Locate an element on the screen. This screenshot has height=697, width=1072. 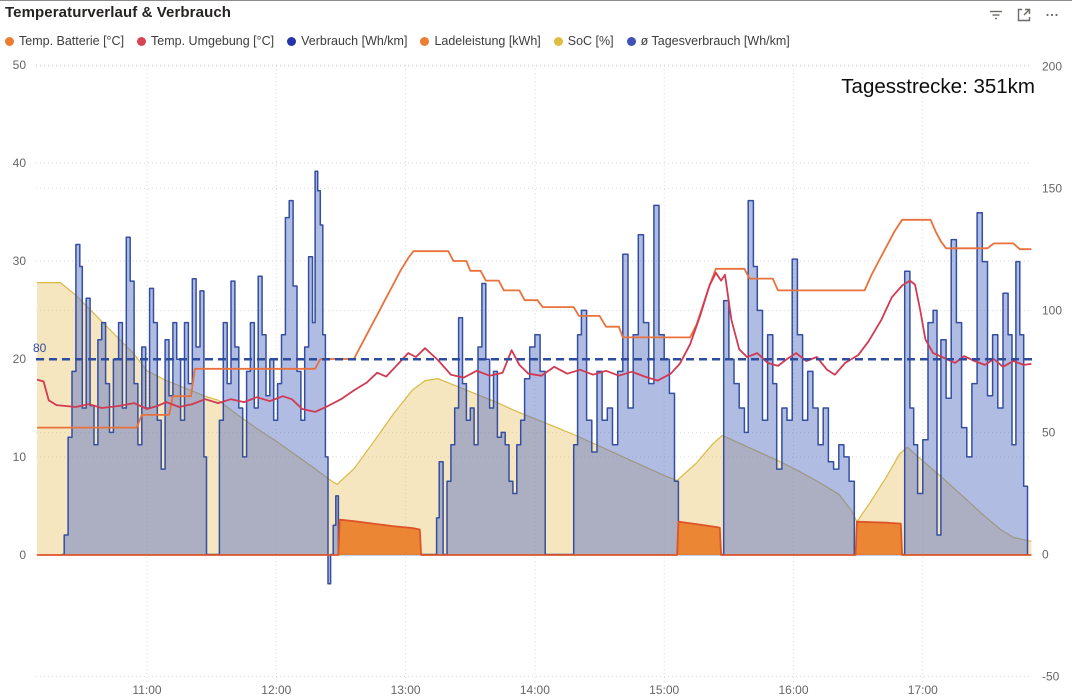
x-tick-label: 16:00 is located at coordinates (793, 690).